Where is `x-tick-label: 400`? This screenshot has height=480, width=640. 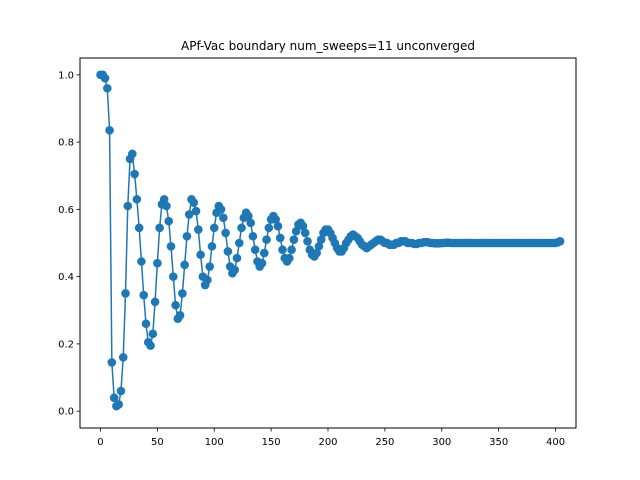 x-tick-label: 400 is located at coordinates (555, 442).